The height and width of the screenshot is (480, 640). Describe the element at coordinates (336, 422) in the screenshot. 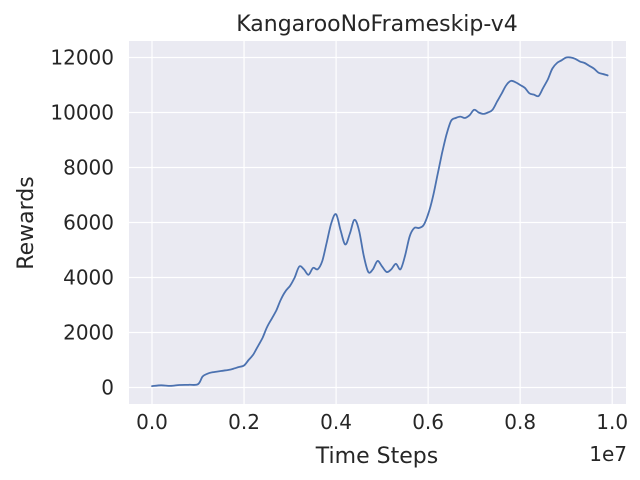

I see `x-tick-label: 0.4` at that location.